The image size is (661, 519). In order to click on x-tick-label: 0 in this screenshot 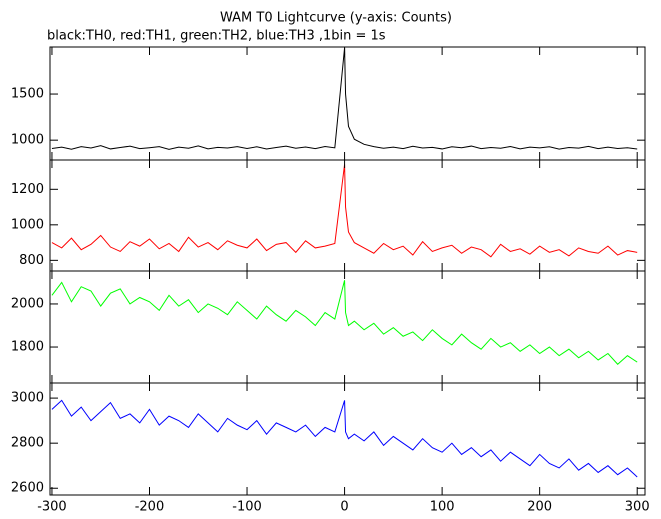, I will do `click(344, 507)`.